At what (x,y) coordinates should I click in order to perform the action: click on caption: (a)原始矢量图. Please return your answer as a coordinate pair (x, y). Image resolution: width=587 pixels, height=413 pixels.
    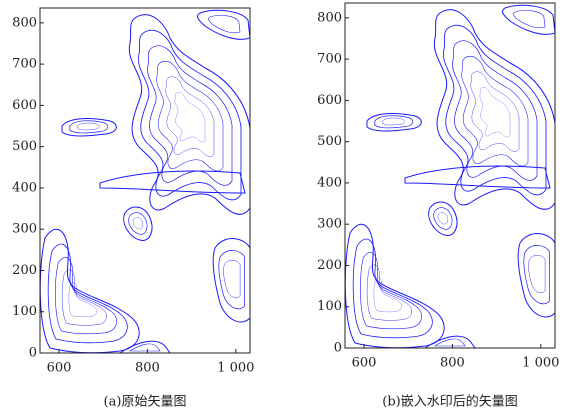
    Looking at the image, I should click on (145, 402).